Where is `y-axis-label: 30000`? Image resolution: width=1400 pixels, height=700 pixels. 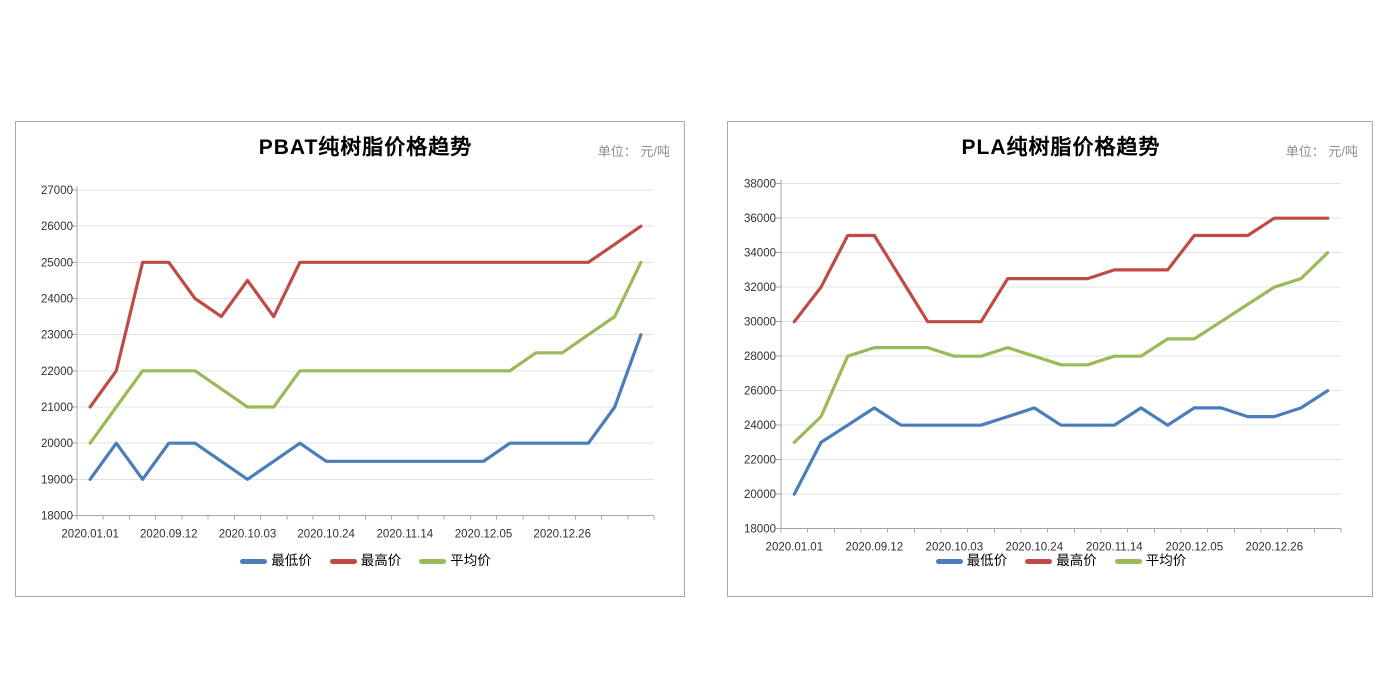
y-axis-label: 30000 is located at coordinates (760, 323).